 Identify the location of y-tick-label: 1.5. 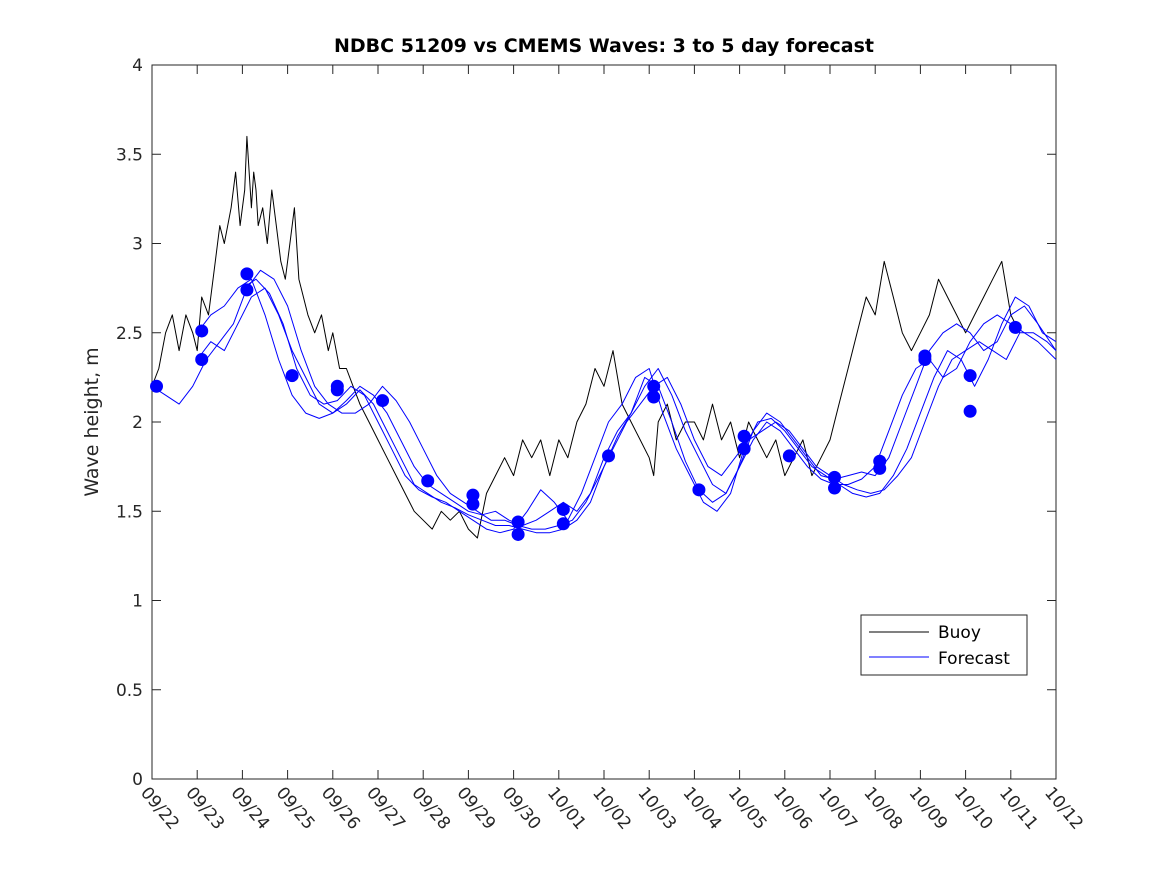
(129, 512).